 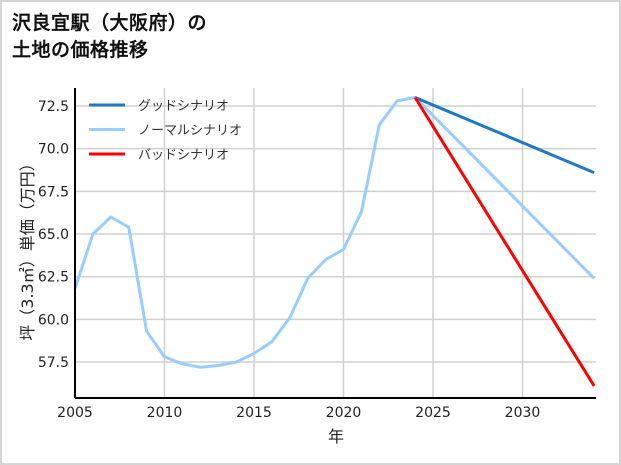 I want to click on x-tick-label: 2005, so click(x=75, y=413).